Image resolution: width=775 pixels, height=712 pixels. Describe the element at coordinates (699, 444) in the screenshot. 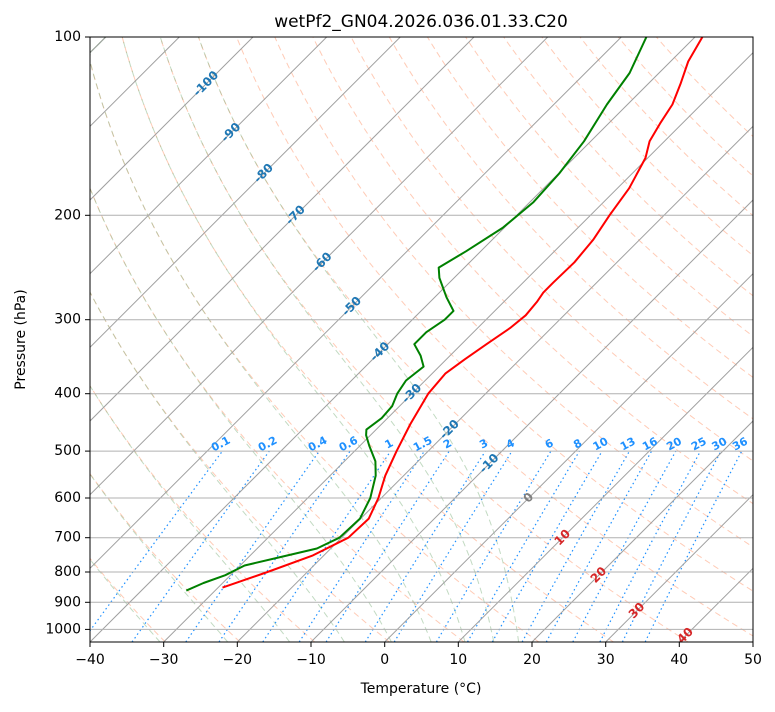

I see `mixing-ratio-label: 25` at that location.